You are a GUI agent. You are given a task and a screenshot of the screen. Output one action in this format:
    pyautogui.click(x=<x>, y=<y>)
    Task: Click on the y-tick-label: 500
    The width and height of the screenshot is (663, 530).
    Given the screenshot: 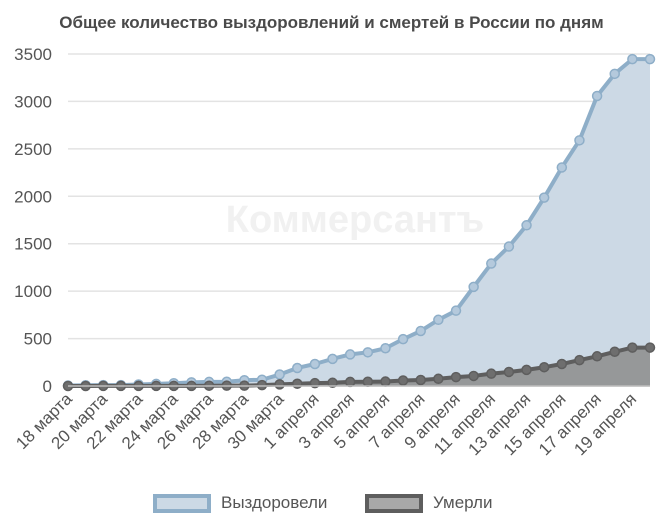 What is the action you would take?
    pyautogui.click(x=38, y=339)
    